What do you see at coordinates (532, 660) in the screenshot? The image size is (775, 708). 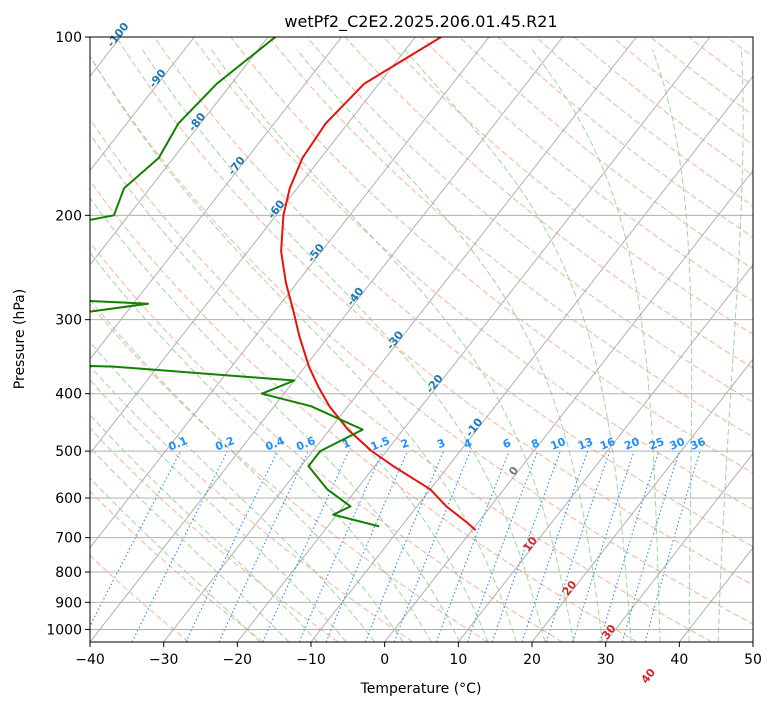 I see `x-tick-label: 20` at bounding box center [532, 660].